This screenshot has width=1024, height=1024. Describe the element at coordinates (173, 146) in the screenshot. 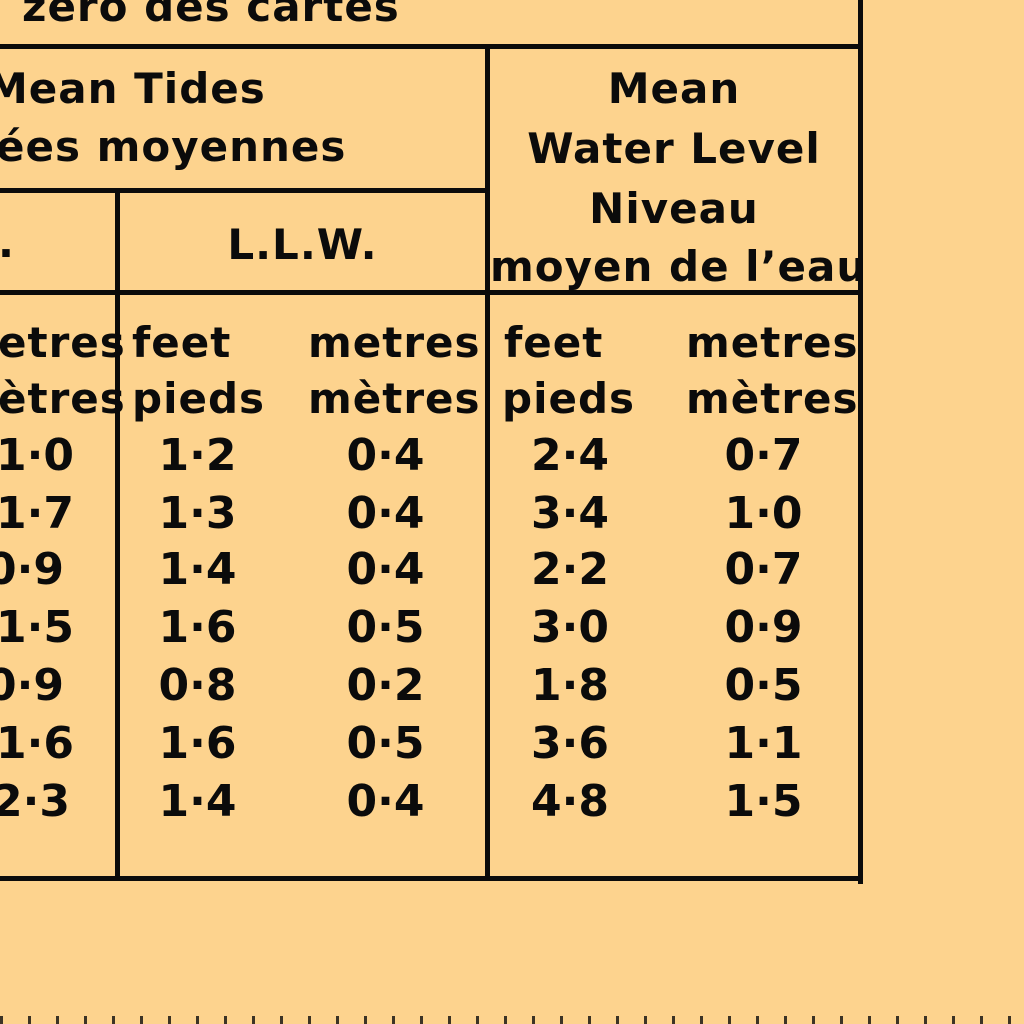

I see `mean-tides-label-fr: ées moyennes` at that location.